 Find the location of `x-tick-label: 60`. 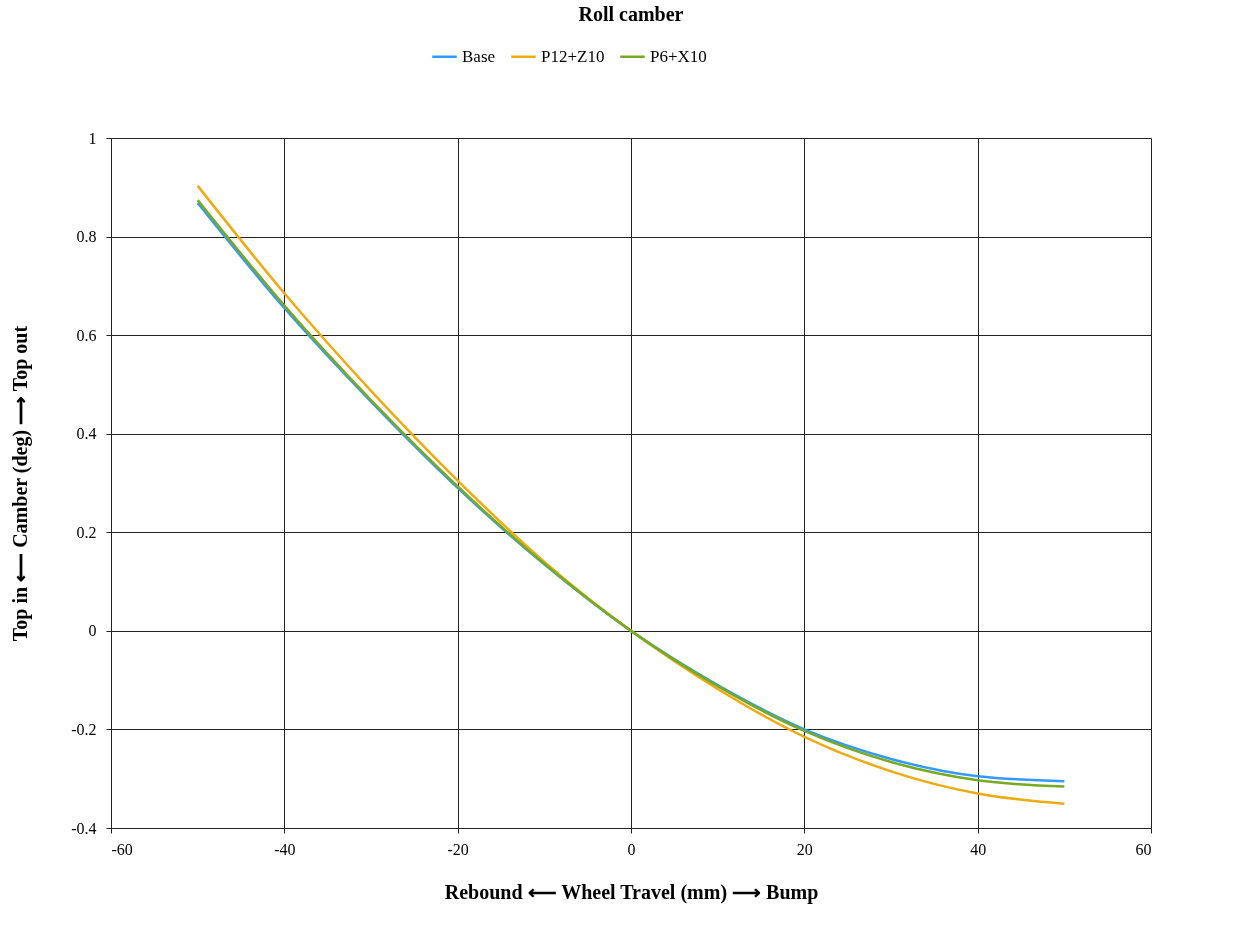

x-tick-label: 60 is located at coordinates (1143, 849).